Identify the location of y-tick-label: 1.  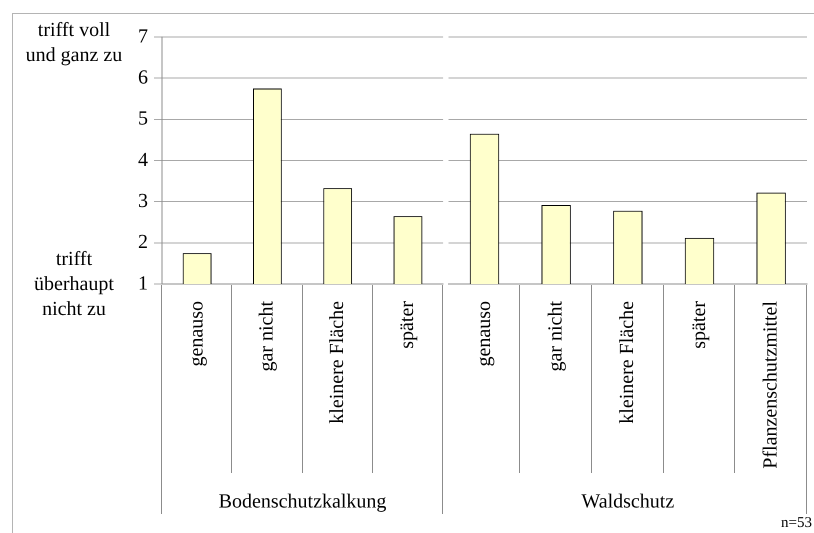
(143, 283).